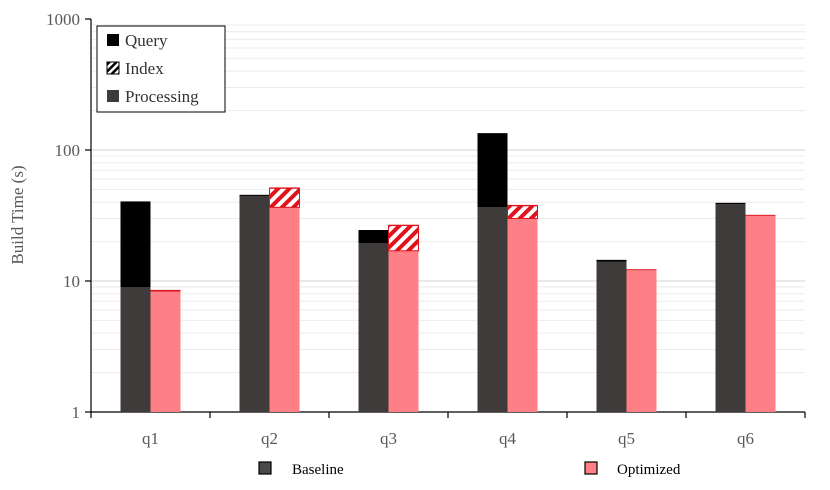 The height and width of the screenshot is (490, 830). What do you see at coordinates (265, 468) in the screenshot?
I see `group-legend-swatch-baseline` at bounding box center [265, 468].